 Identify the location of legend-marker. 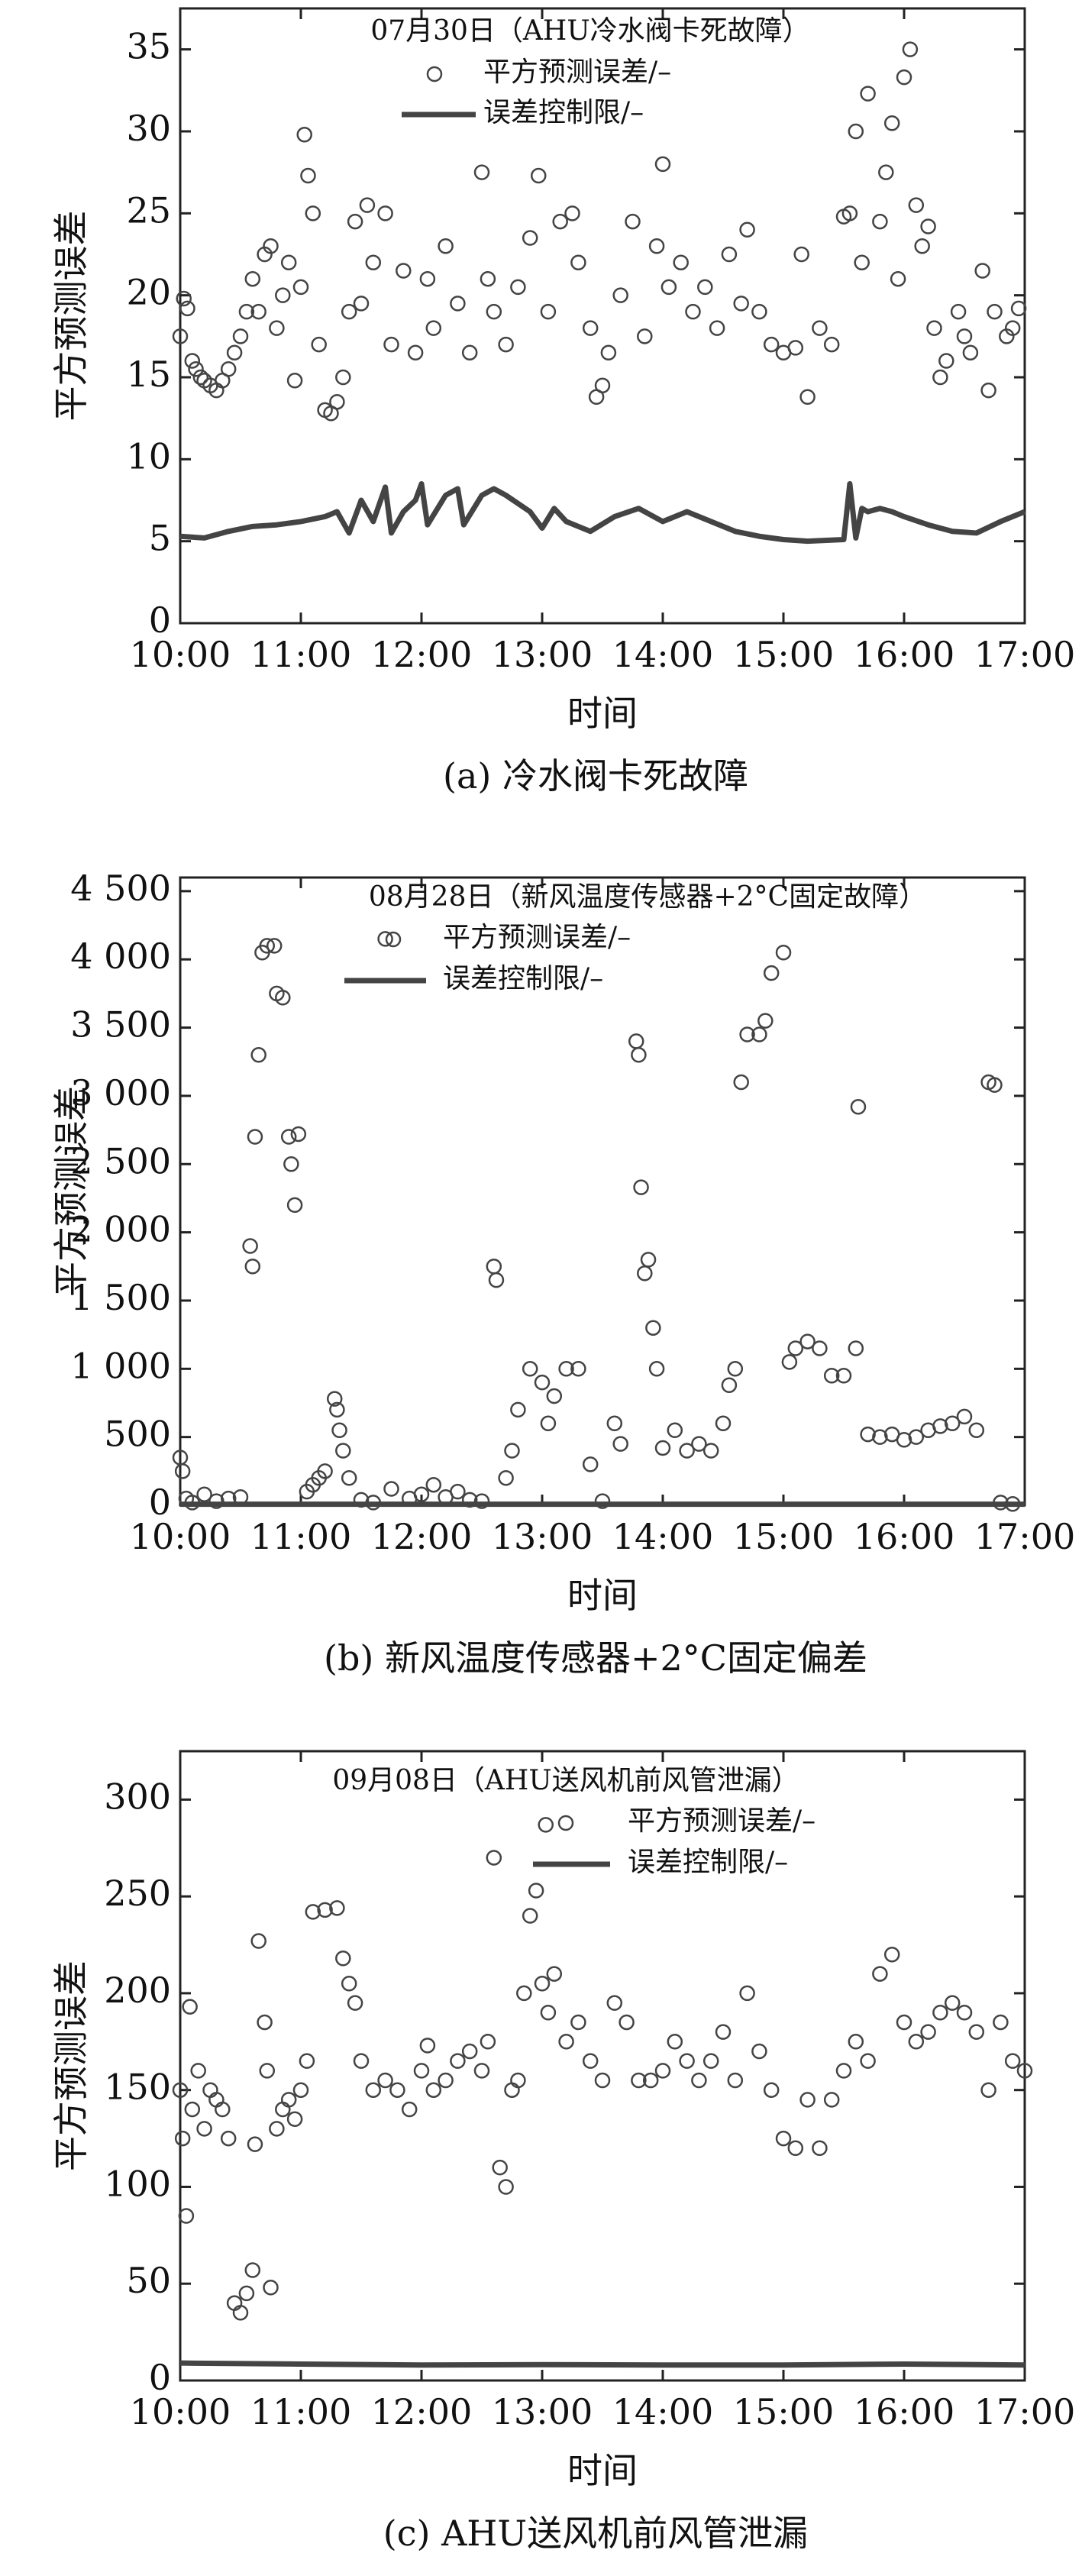
(394, 939).